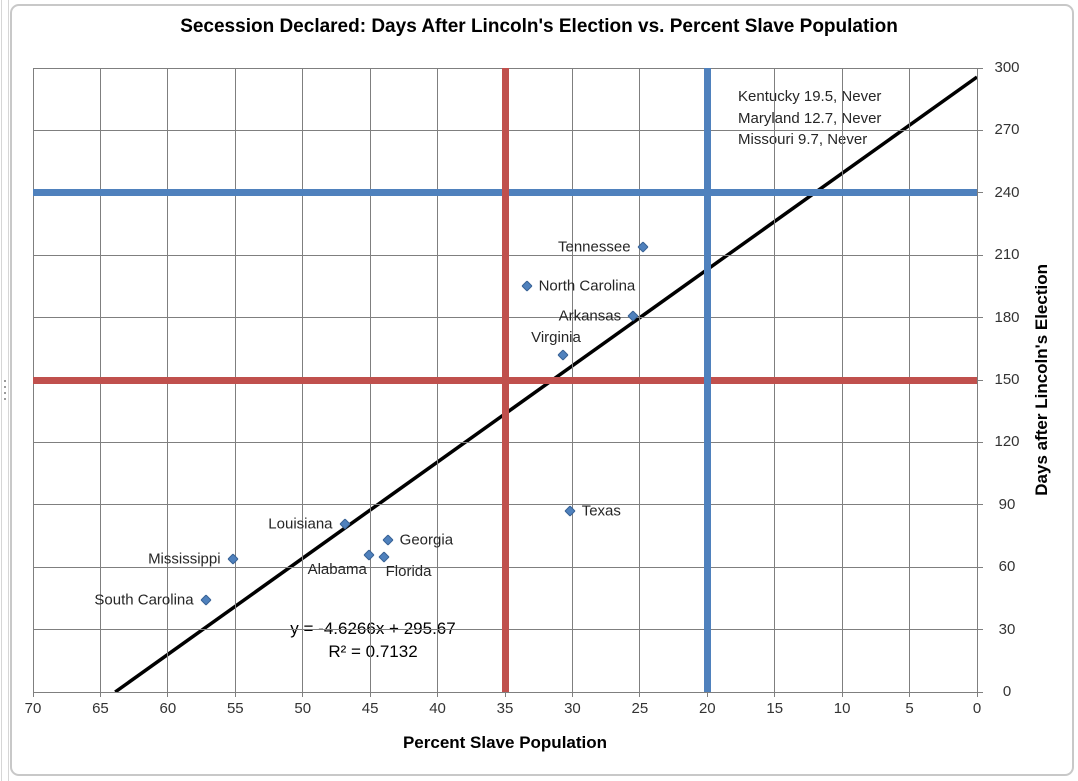 The height and width of the screenshot is (781, 1078). I want to click on x-axis-ticks: 70 65 60 55 50 45 40 35 30 25 20 15 10 5 0, so click(503, 708).